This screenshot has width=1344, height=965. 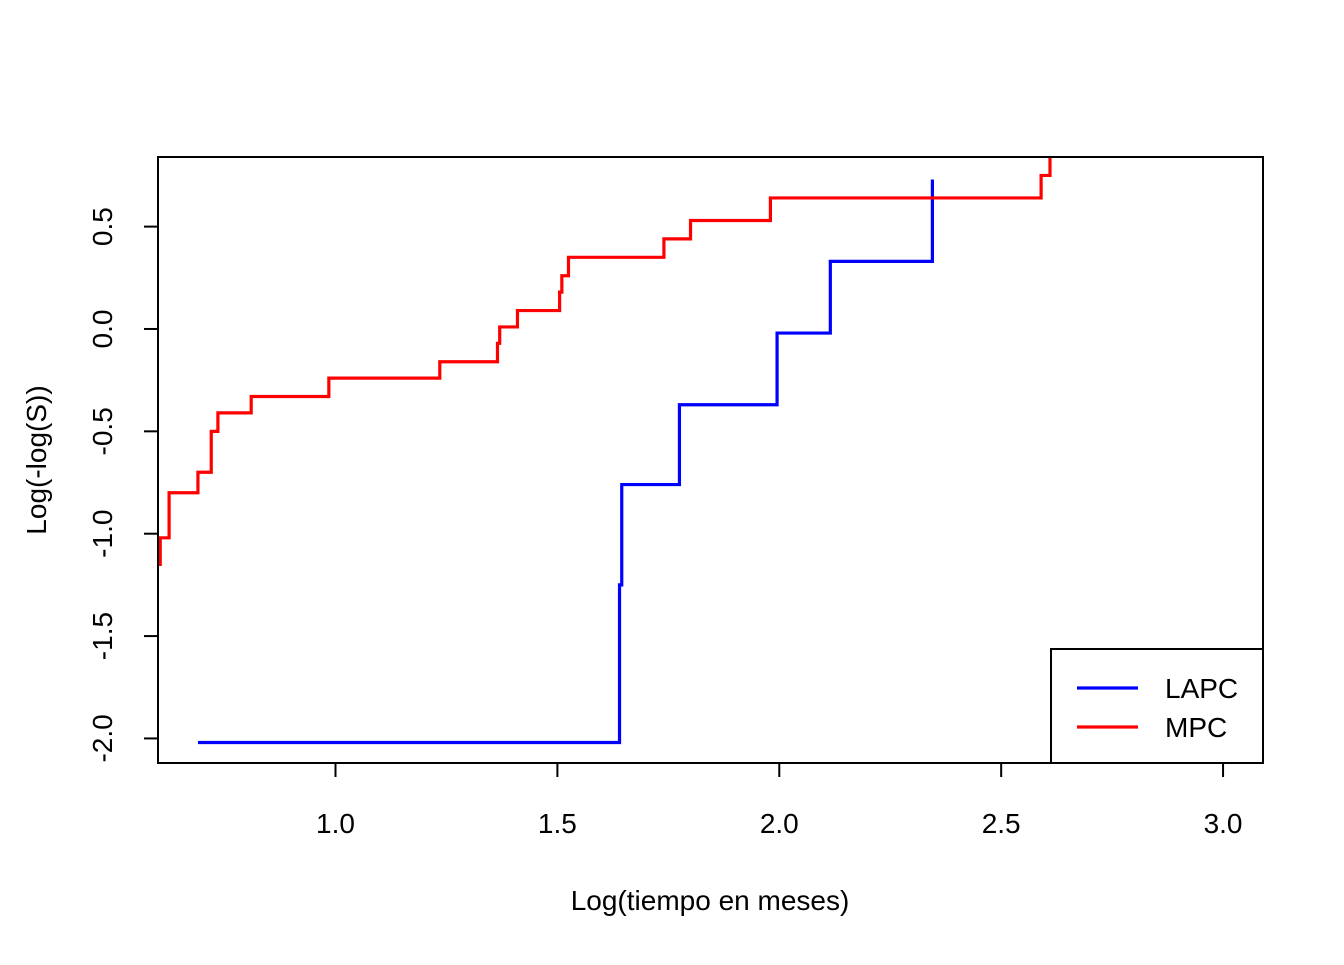 What do you see at coordinates (779, 800) in the screenshot?
I see `x-axis: 1.0 1.5 2.0 2.5 3.0` at bounding box center [779, 800].